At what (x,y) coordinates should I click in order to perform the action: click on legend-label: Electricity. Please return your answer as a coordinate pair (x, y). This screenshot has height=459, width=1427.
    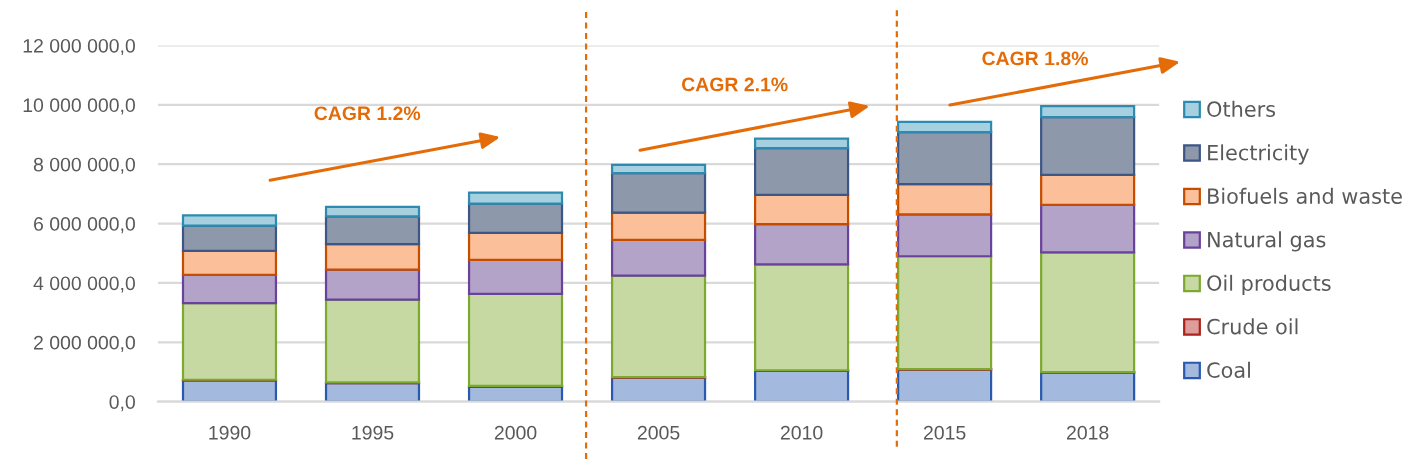
    Looking at the image, I should click on (1258, 154).